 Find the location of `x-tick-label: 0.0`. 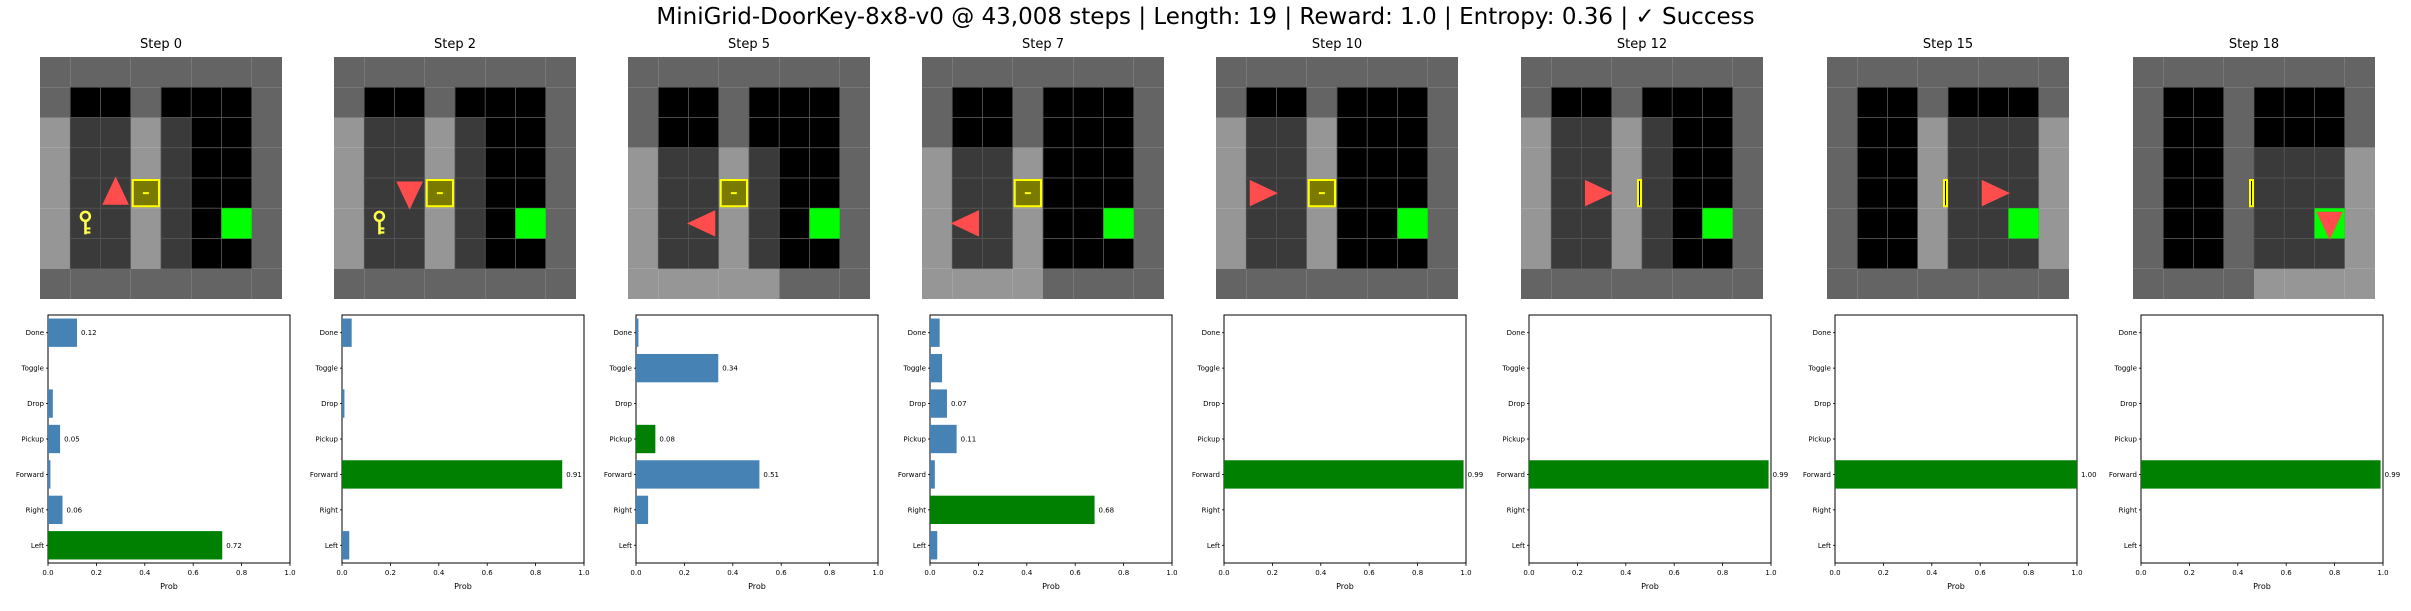

x-tick-label: 0.0 is located at coordinates (1528, 573).